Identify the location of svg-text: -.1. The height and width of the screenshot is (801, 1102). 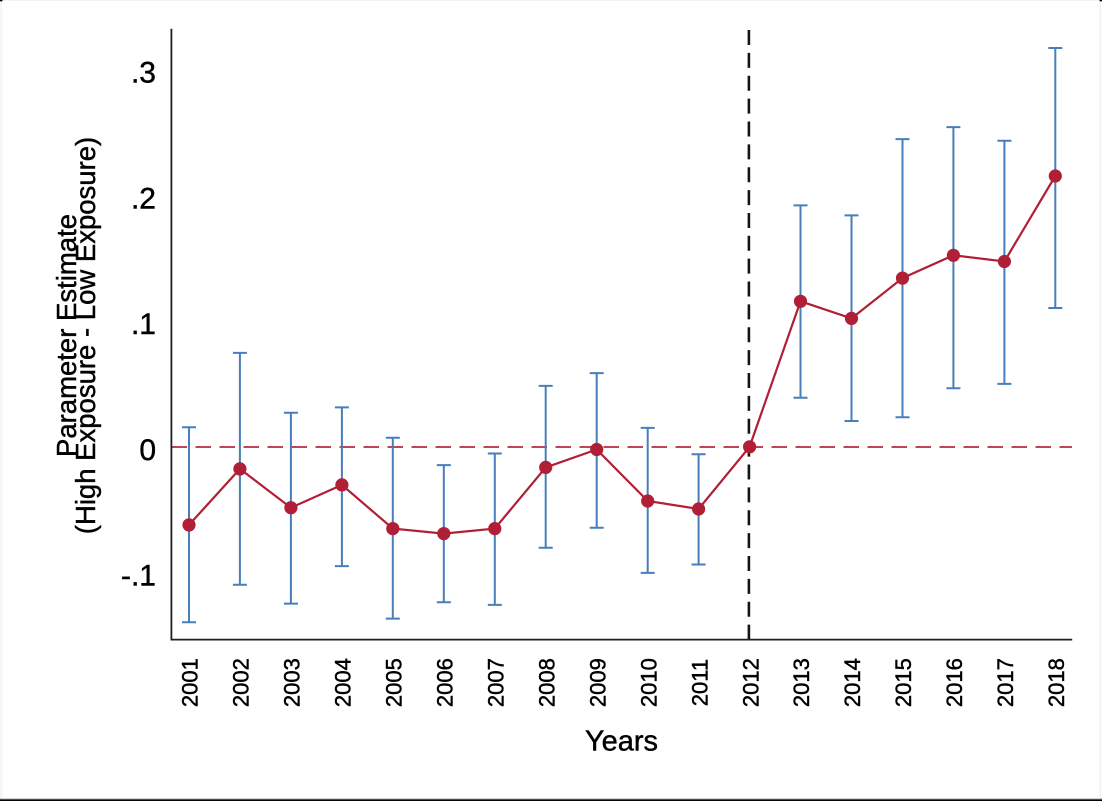
(138, 576).